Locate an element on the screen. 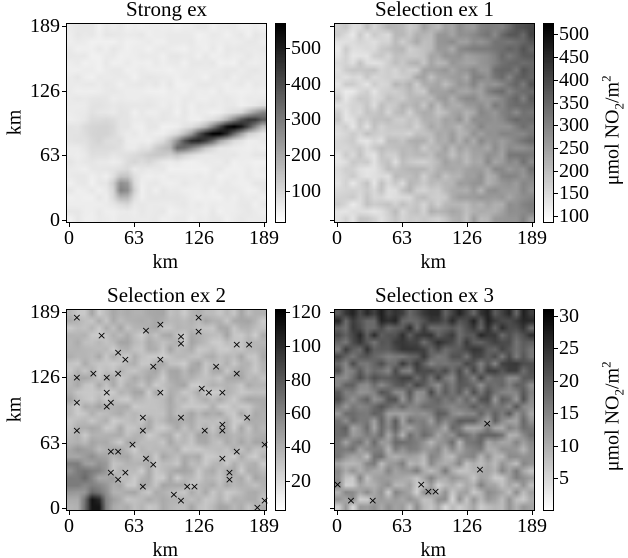 The height and width of the screenshot is (558, 628). colorbar-tick-label: 400 is located at coordinates (574, 79).